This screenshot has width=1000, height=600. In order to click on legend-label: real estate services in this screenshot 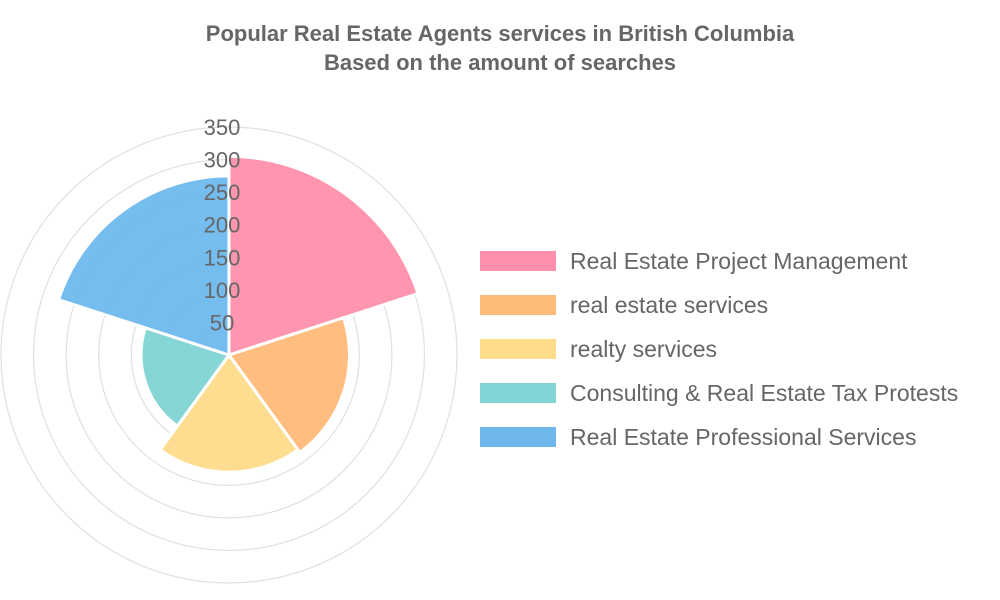, I will do `click(669, 305)`.